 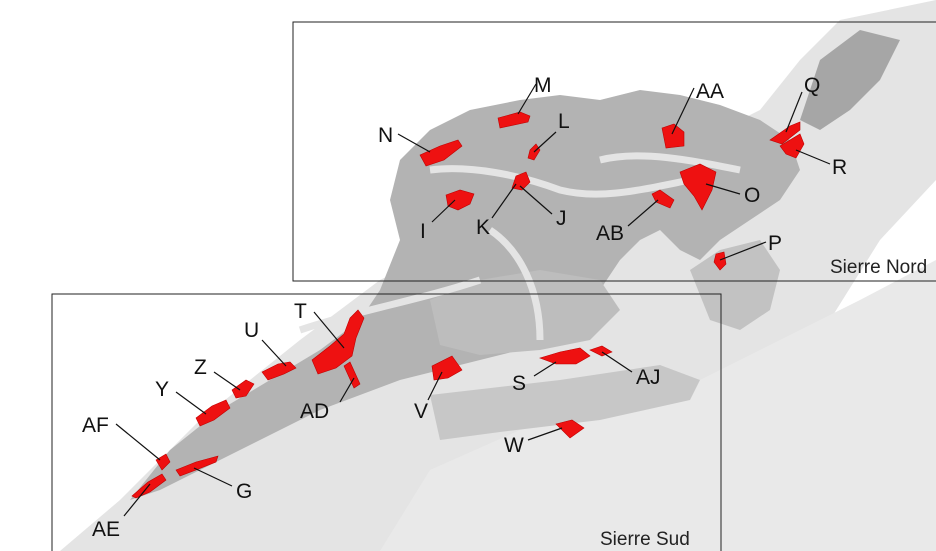 What do you see at coordinates (265, 343) in the screenshot?
I see `label-U: U` at bounding box center [265, 343].